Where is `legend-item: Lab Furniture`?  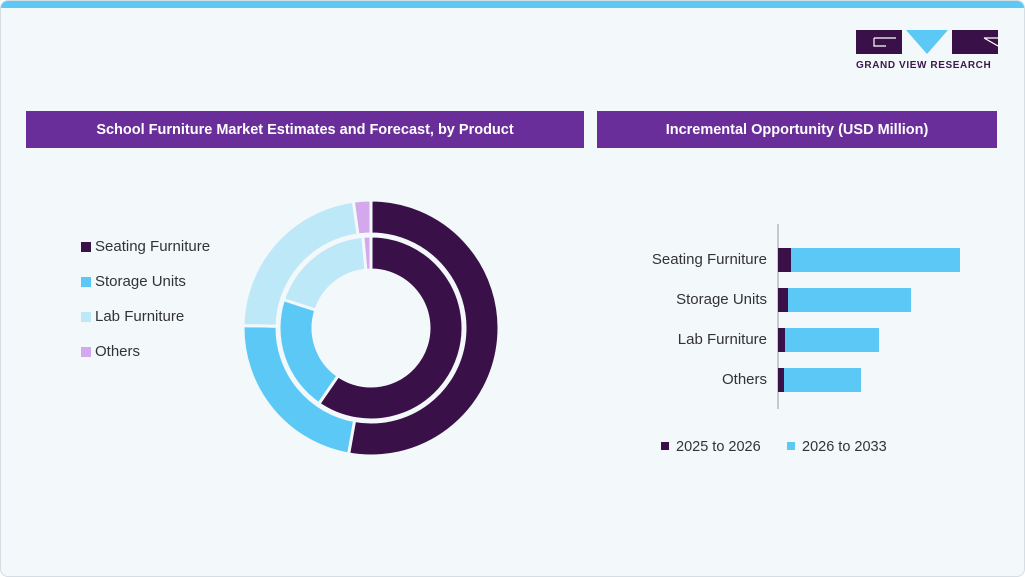
legend-item: Lab Furniture is located at coordinates (145, 316).